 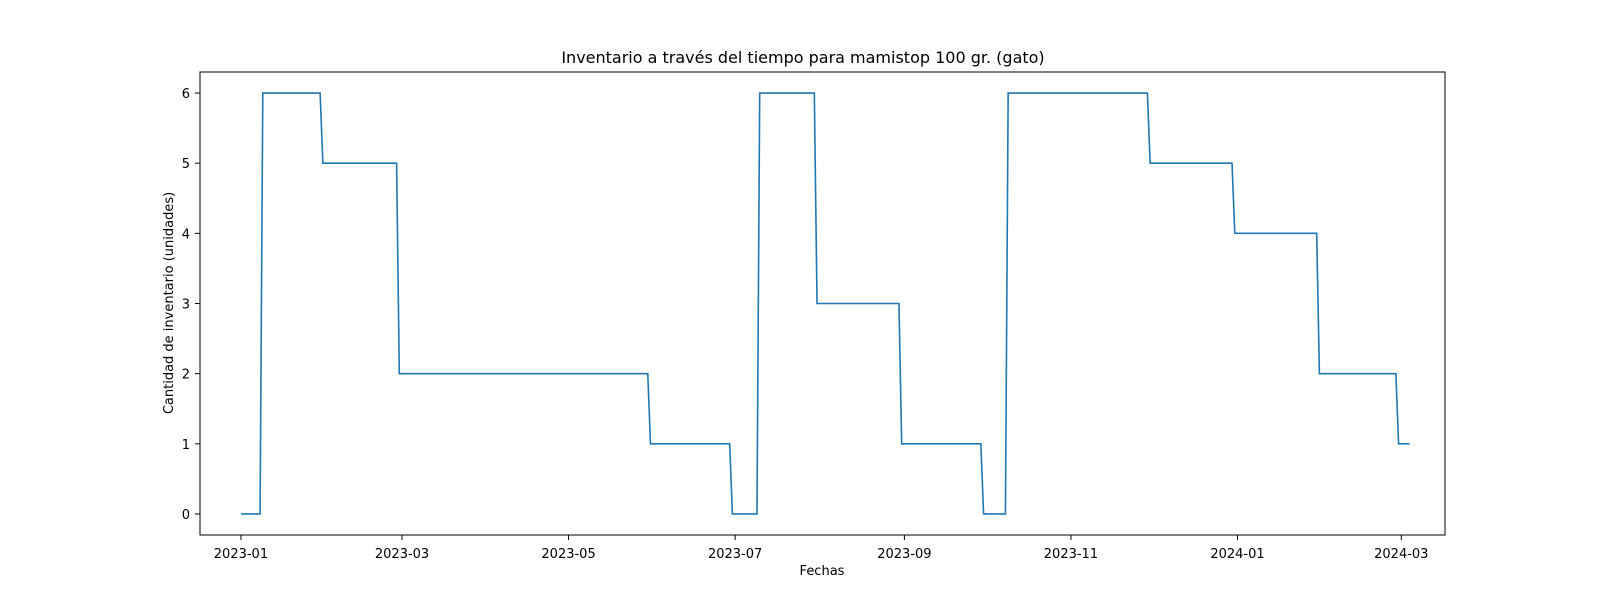 I want to click on y-tick-label: 4, so click(x=186, y=234).